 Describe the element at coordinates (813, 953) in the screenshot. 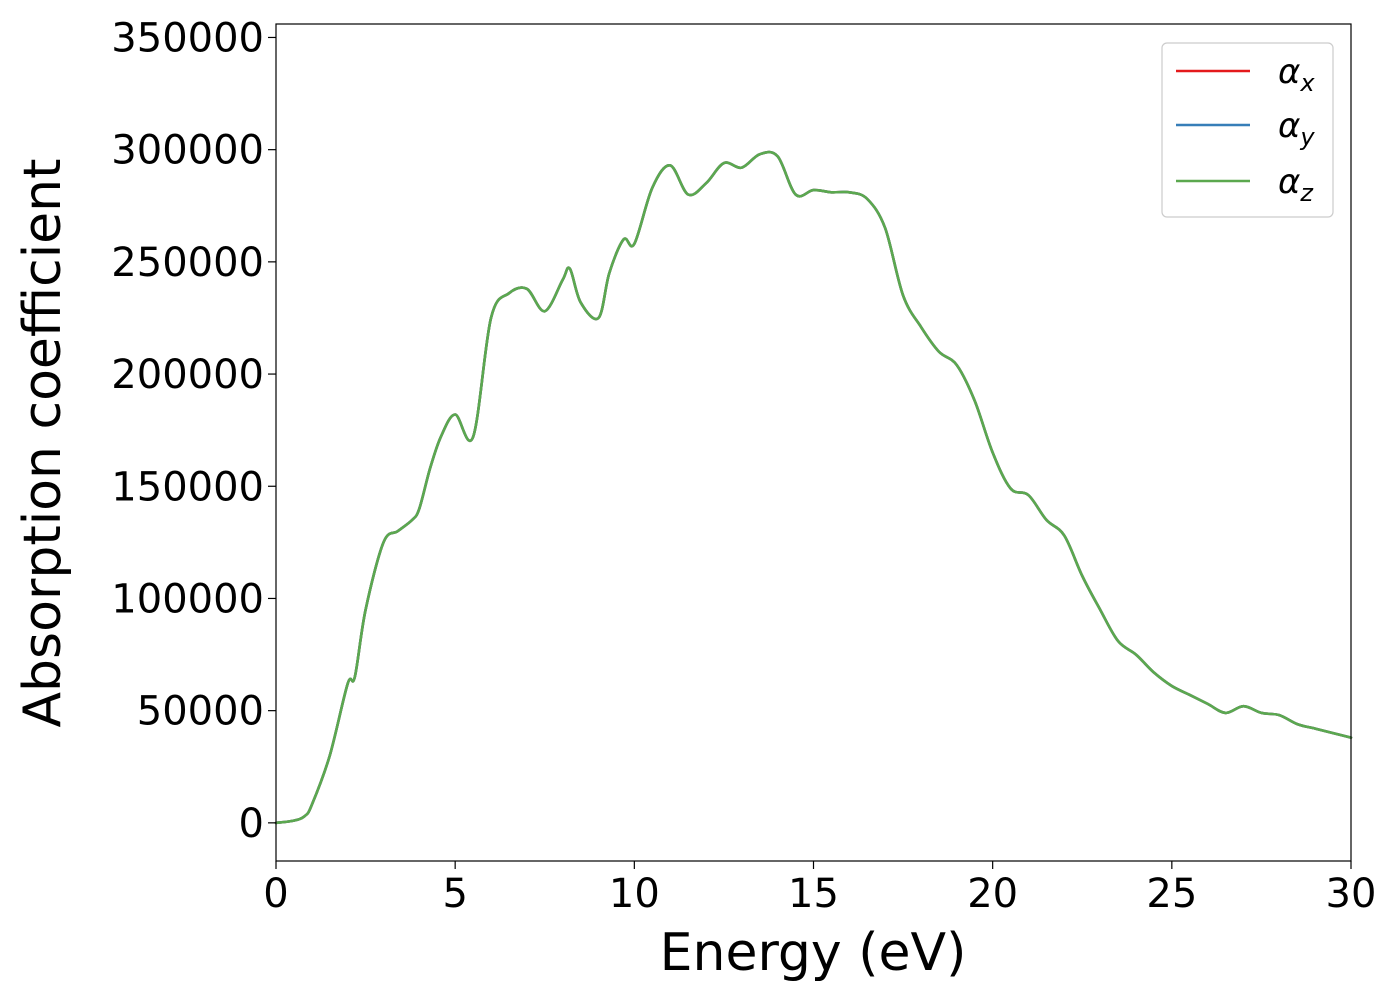

I see `x-axis-label: Energy (eV)` at that location.